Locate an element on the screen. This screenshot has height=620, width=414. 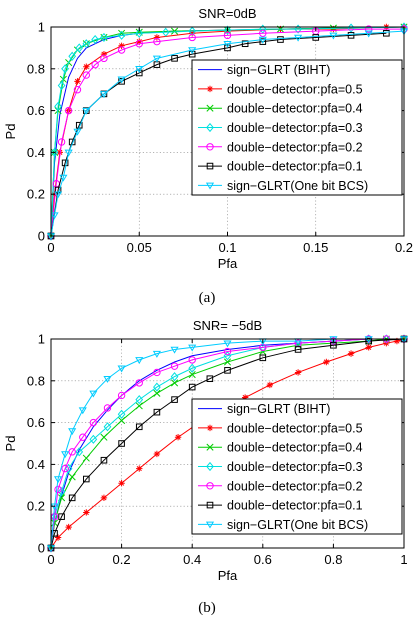
legend-entry-double-detector-pfa-0-3: double−detector:pfa=0.3 is located at coordinates (280, 467).